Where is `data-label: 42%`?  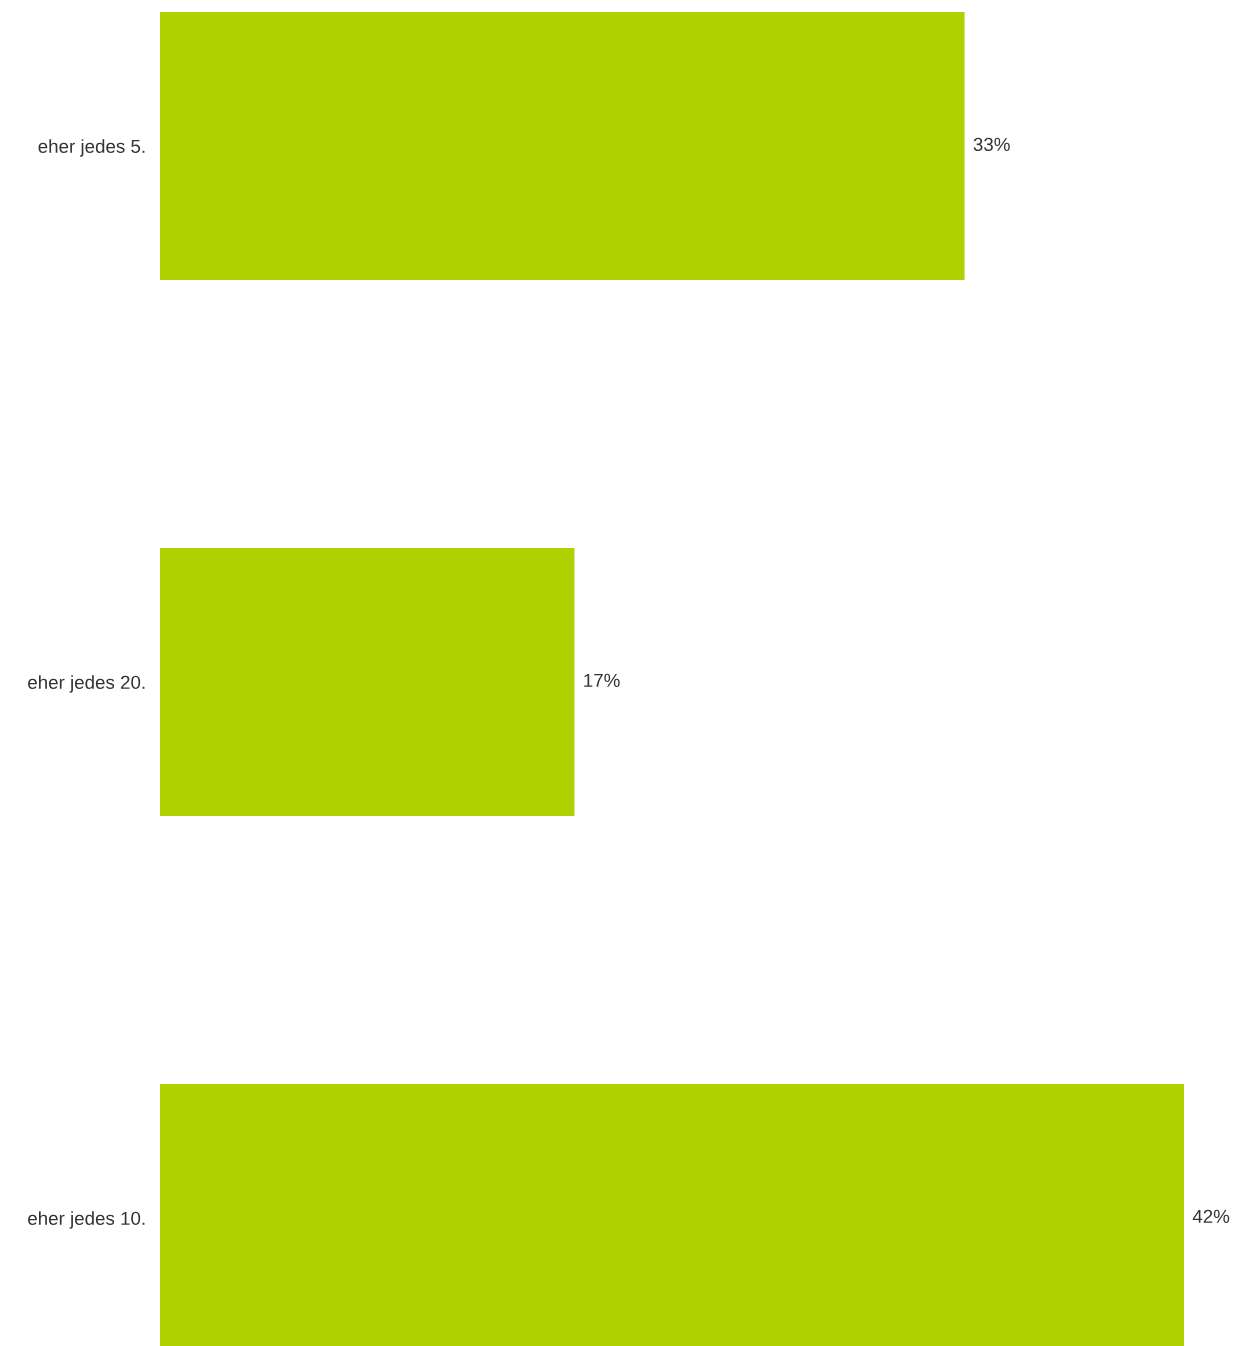
data-label: 42% is located at coordinates (1211, 1216).